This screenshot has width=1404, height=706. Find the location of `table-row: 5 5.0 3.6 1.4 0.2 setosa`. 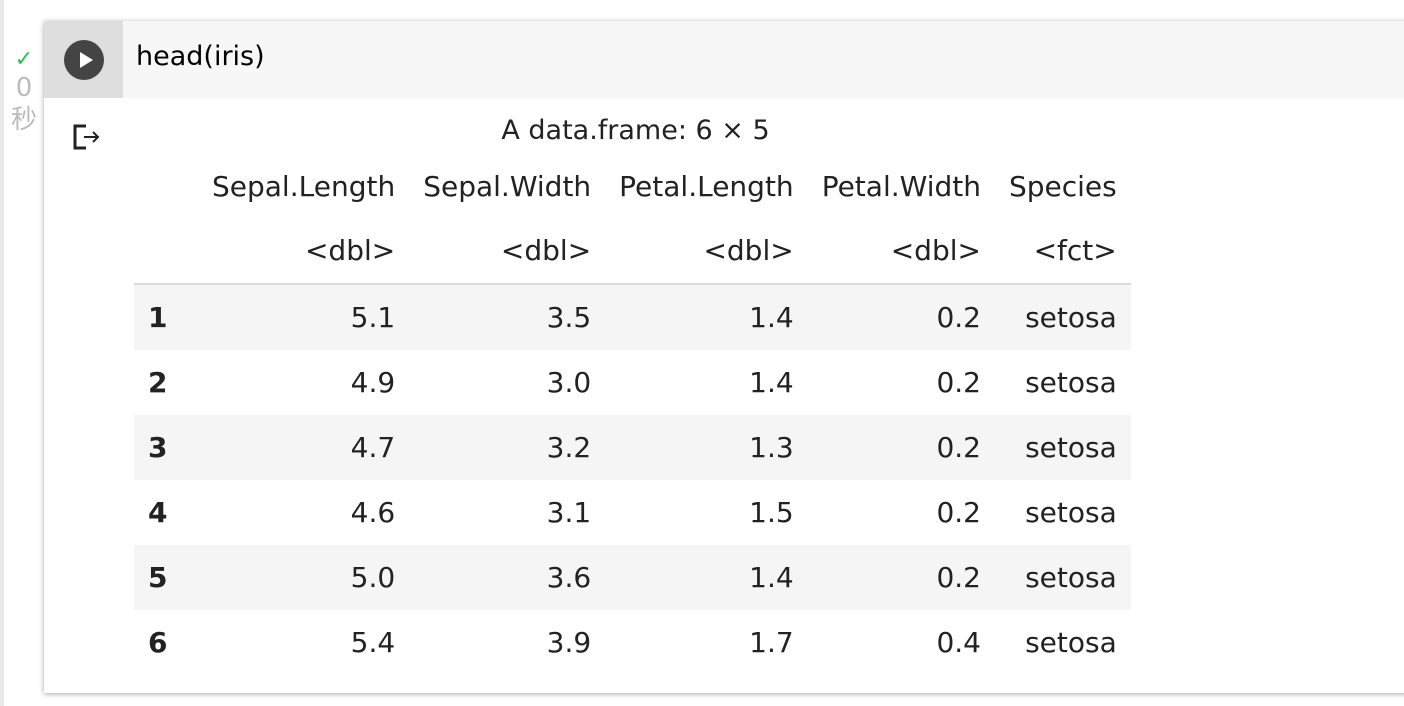

table-row: 5 5.0 3.6 1.4 0.2 setosa is located at coordinates (632, 577).